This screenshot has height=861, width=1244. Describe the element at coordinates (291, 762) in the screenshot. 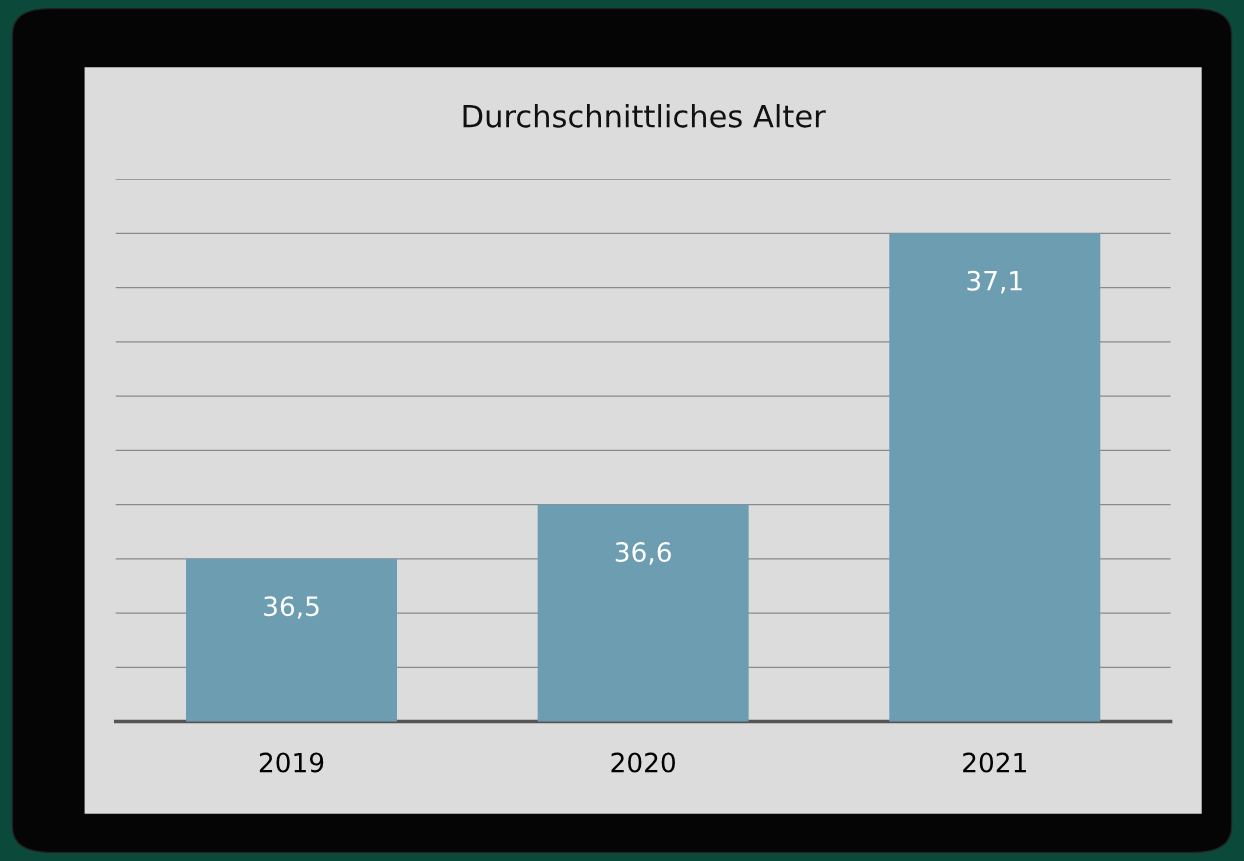

I see `x-tick-label: 2019` at that location.